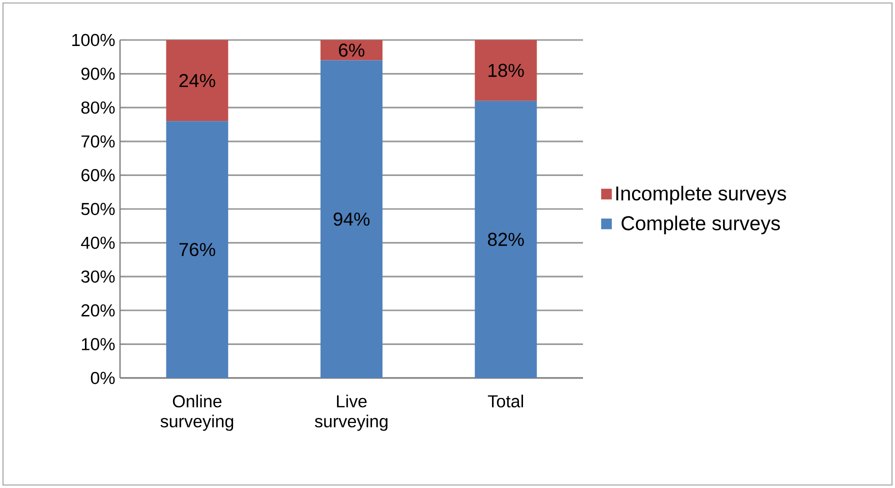 Image resolution: width=895 pixels, height=488 pixels. Describe the element at coordinates (98, 310) in the screenshot. I see `y-tick-label: 20%` at that location.